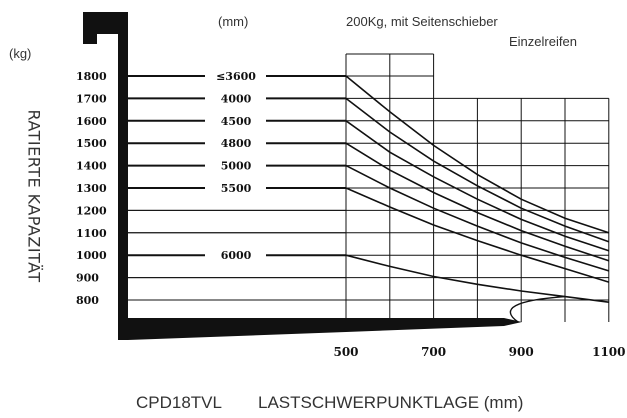 This screenshot has width=627, height=418. I want to click on mast-height-label: ≤3600, so click(236, 76).